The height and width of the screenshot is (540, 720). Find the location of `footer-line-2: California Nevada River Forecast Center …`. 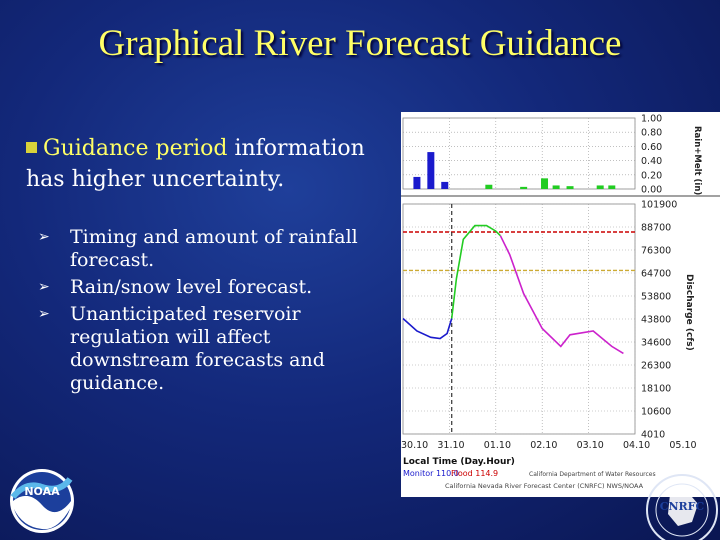

footer-line-2: California Nevada River Forecast Center … is located at coordinates (544, 486).